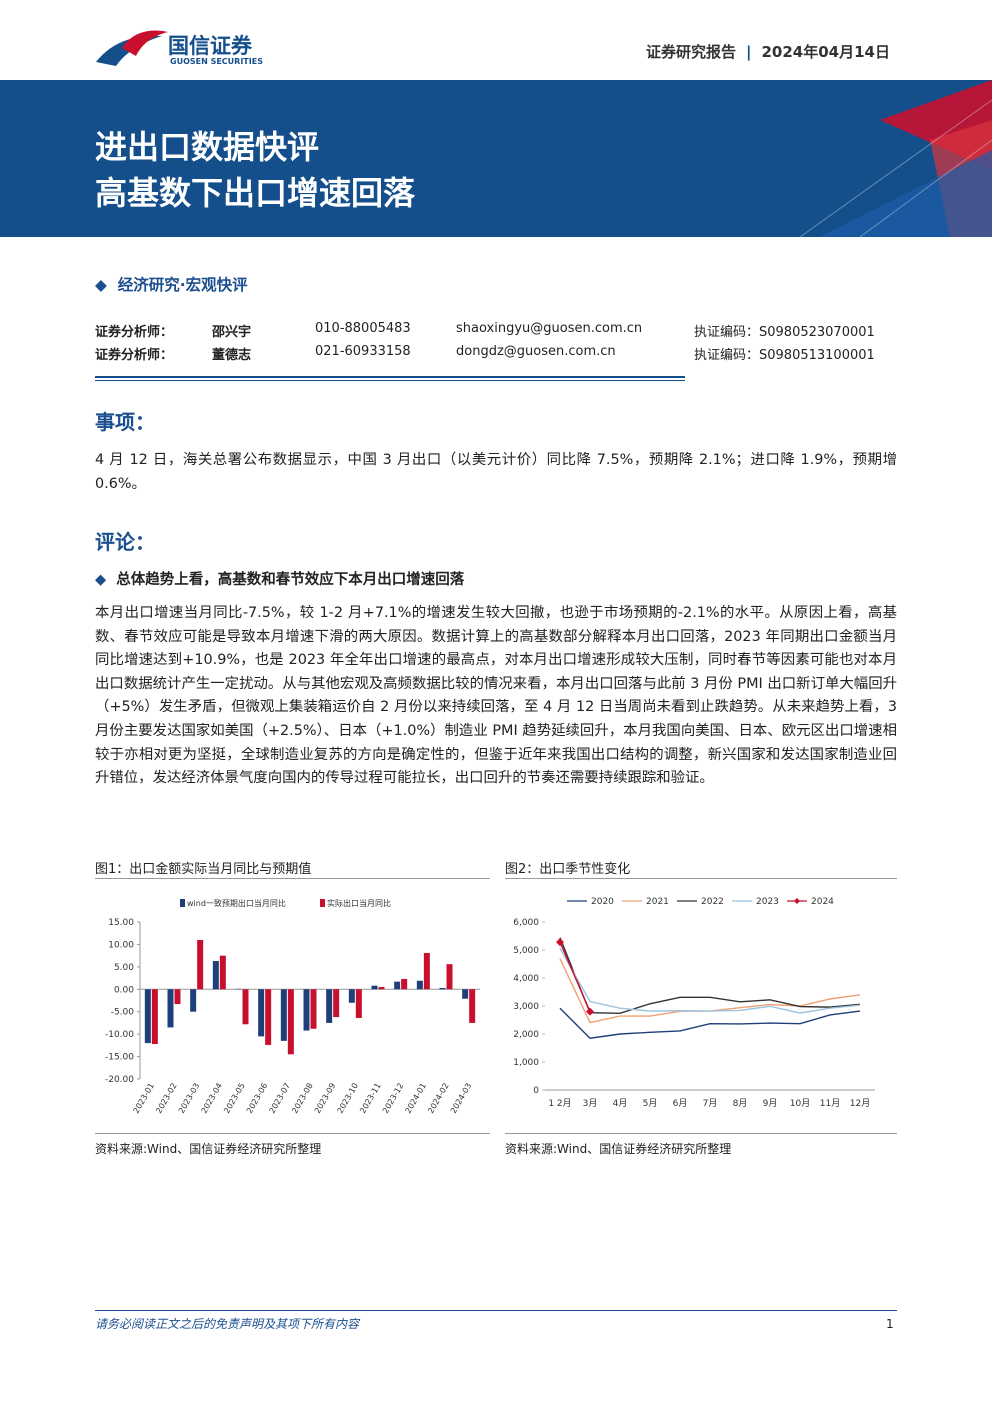 The height and width of the screenshot is (1403, 992). Describe the element at coordinates (210, 46) in the screenshot. I see `logo-text: 国信证券` at that location.